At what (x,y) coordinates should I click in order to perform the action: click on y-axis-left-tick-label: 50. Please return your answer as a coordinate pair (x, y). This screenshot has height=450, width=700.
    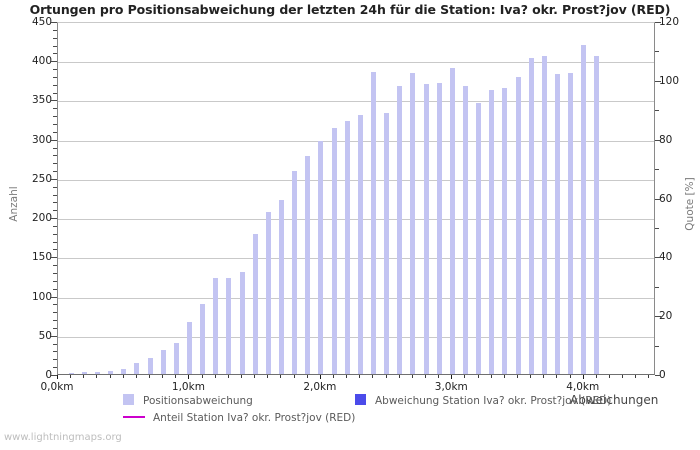
    Looking at the image, I should click on (45, 335).